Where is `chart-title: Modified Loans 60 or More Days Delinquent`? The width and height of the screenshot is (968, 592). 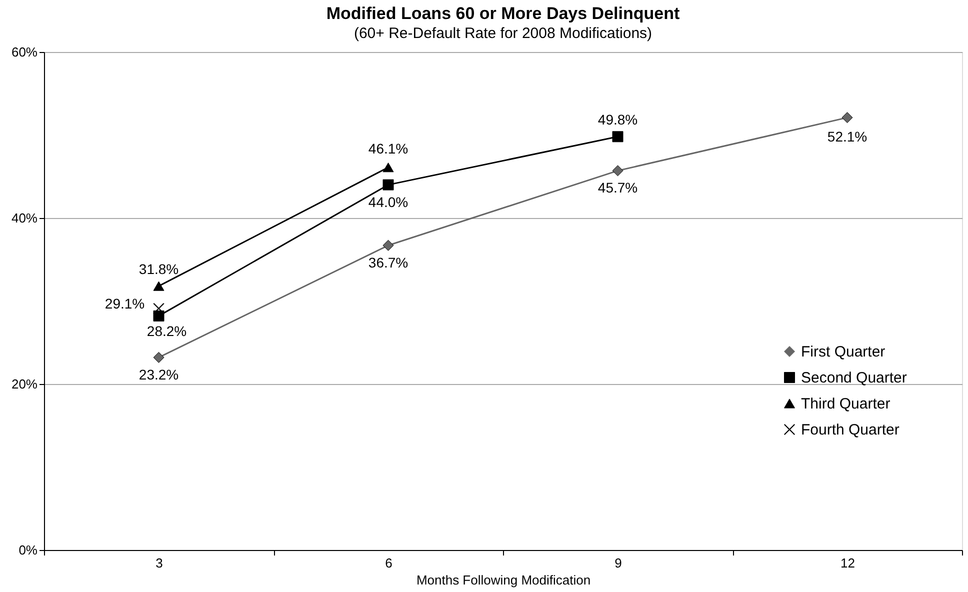
chart-title: Modified Loans 60 or More Days Delinquent is located at coordinates (503, 13).